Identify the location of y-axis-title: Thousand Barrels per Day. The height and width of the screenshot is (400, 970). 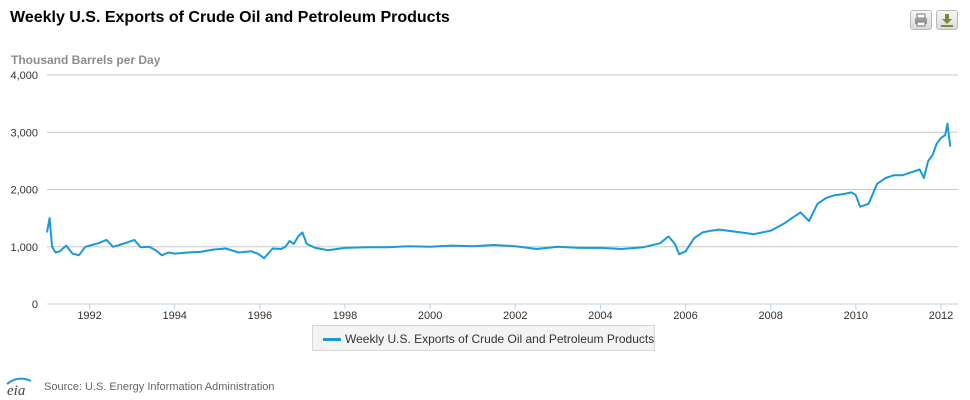
(86, 60).